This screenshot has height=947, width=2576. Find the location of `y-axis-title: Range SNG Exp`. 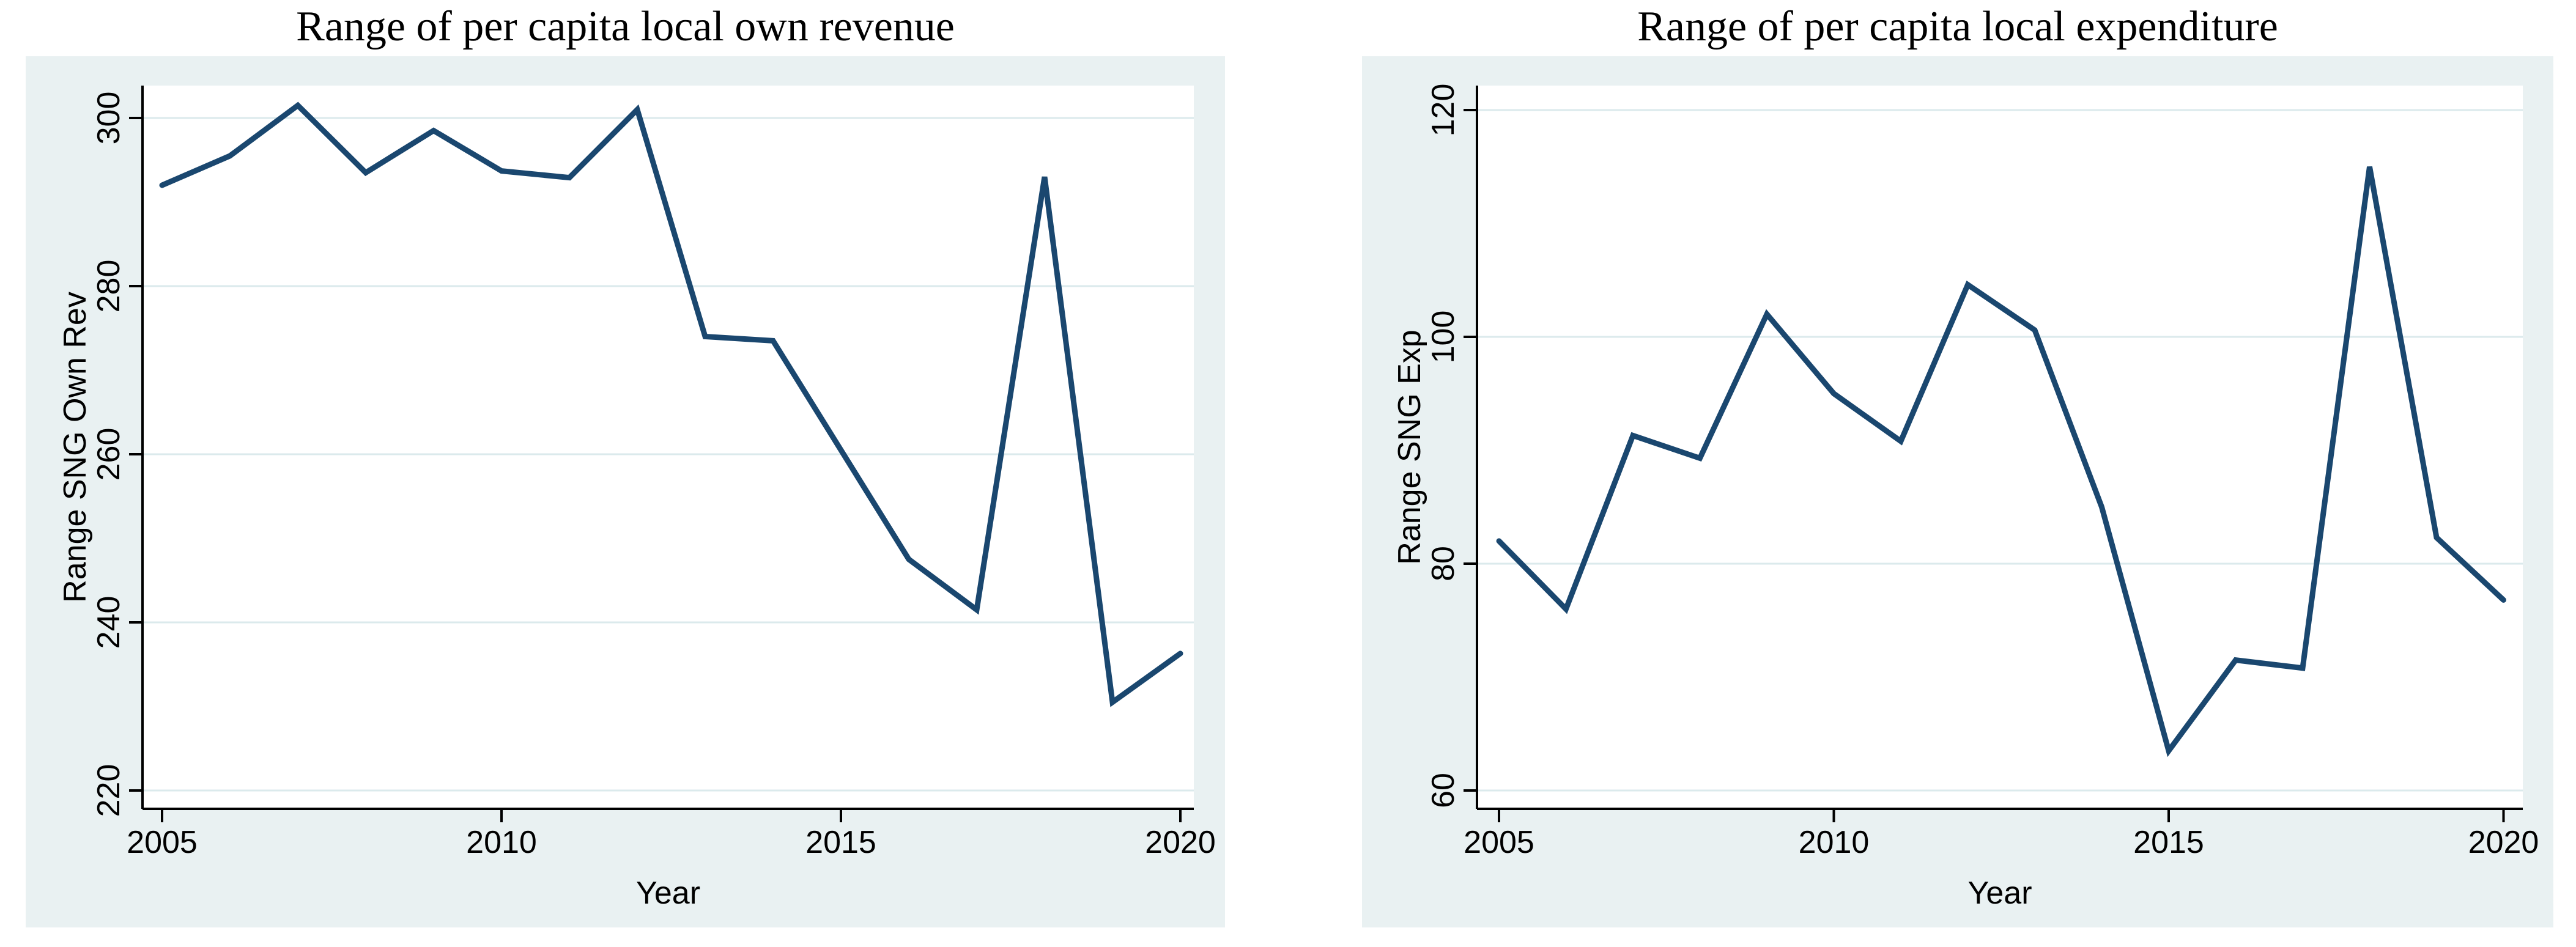

y-axis-title: Range SNG Exp is located at coordinates (1409, 447).